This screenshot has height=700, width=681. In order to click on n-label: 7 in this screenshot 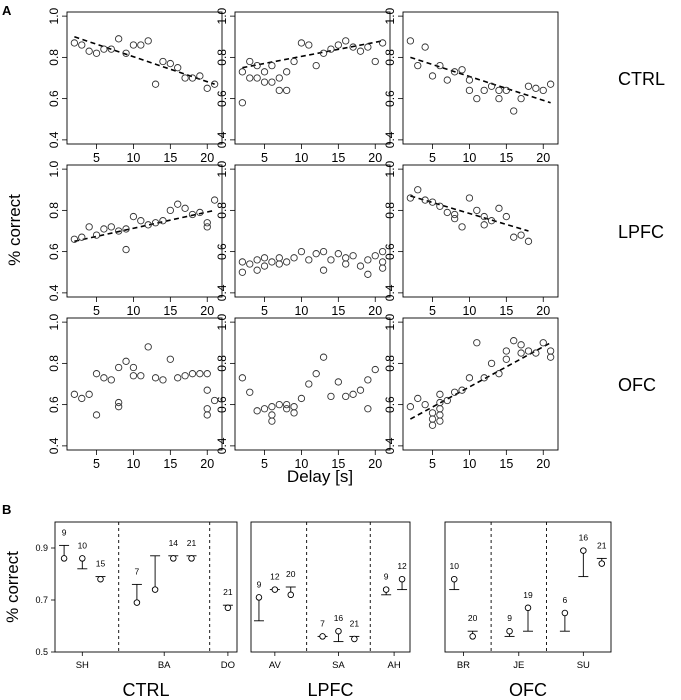, I will do `click(322, 623)`.